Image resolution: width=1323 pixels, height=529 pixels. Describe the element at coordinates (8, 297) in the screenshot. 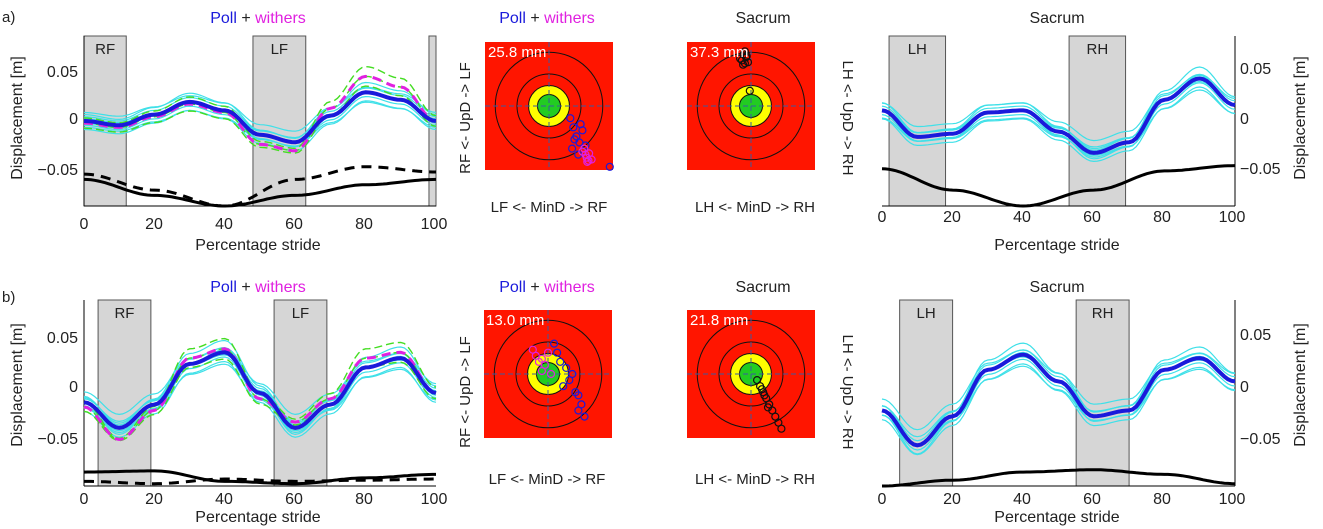

I see `row-label-b: b)` at that location.